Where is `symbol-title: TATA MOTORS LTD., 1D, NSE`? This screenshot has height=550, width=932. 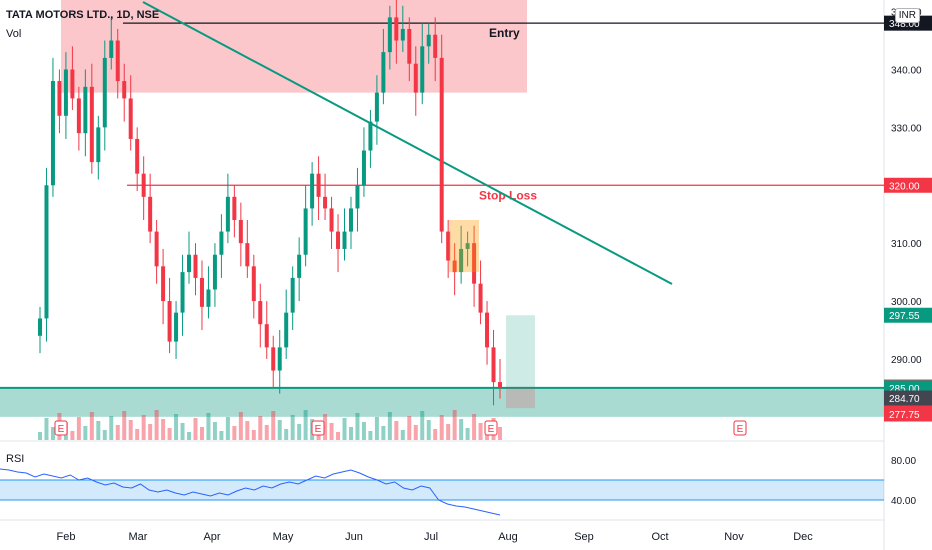 symbol-title: TATA MOTORS LTD., 1D, NSE is located at coordinates (83, 15).